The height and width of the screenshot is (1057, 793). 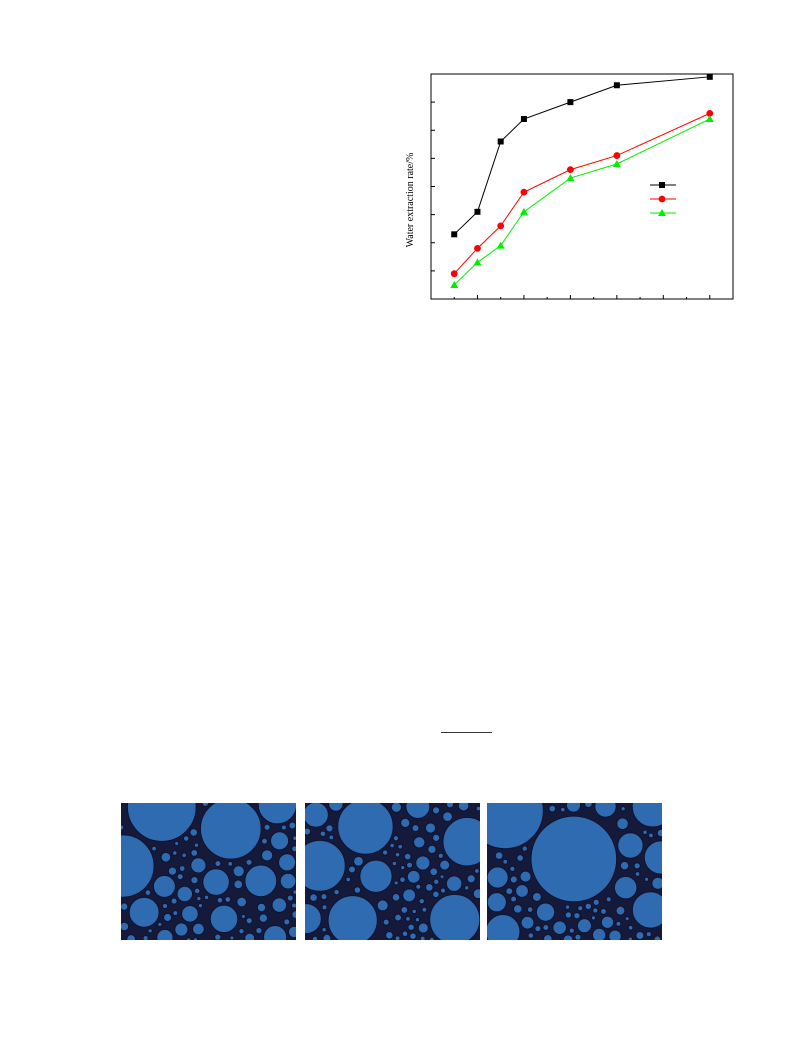 I want to click on series-layer, so click(x=582, y=180).